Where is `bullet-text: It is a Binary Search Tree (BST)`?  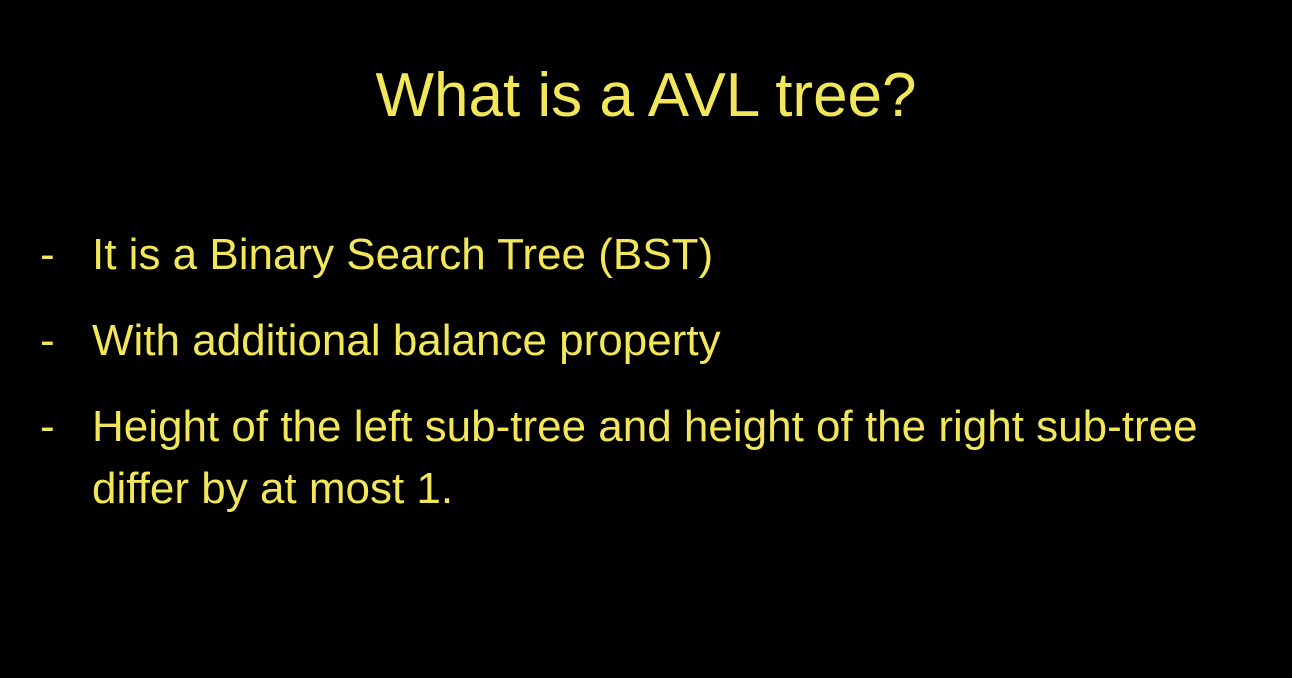
bullet-text: It is a Binary Search Tree (BST) is located at coordinates (403, 254).